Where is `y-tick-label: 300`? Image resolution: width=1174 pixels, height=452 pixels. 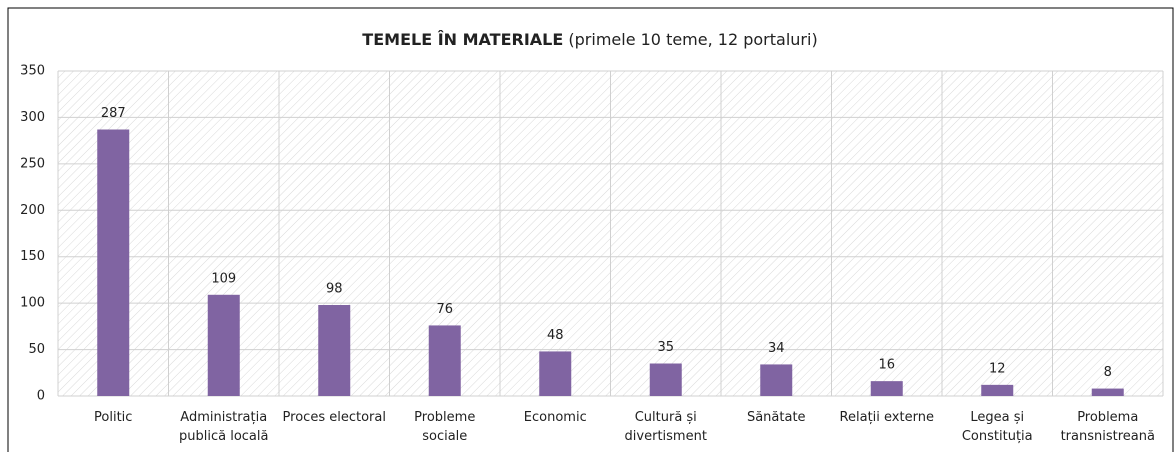
y-tick-label: 300 is located at coordinates (32, 117).